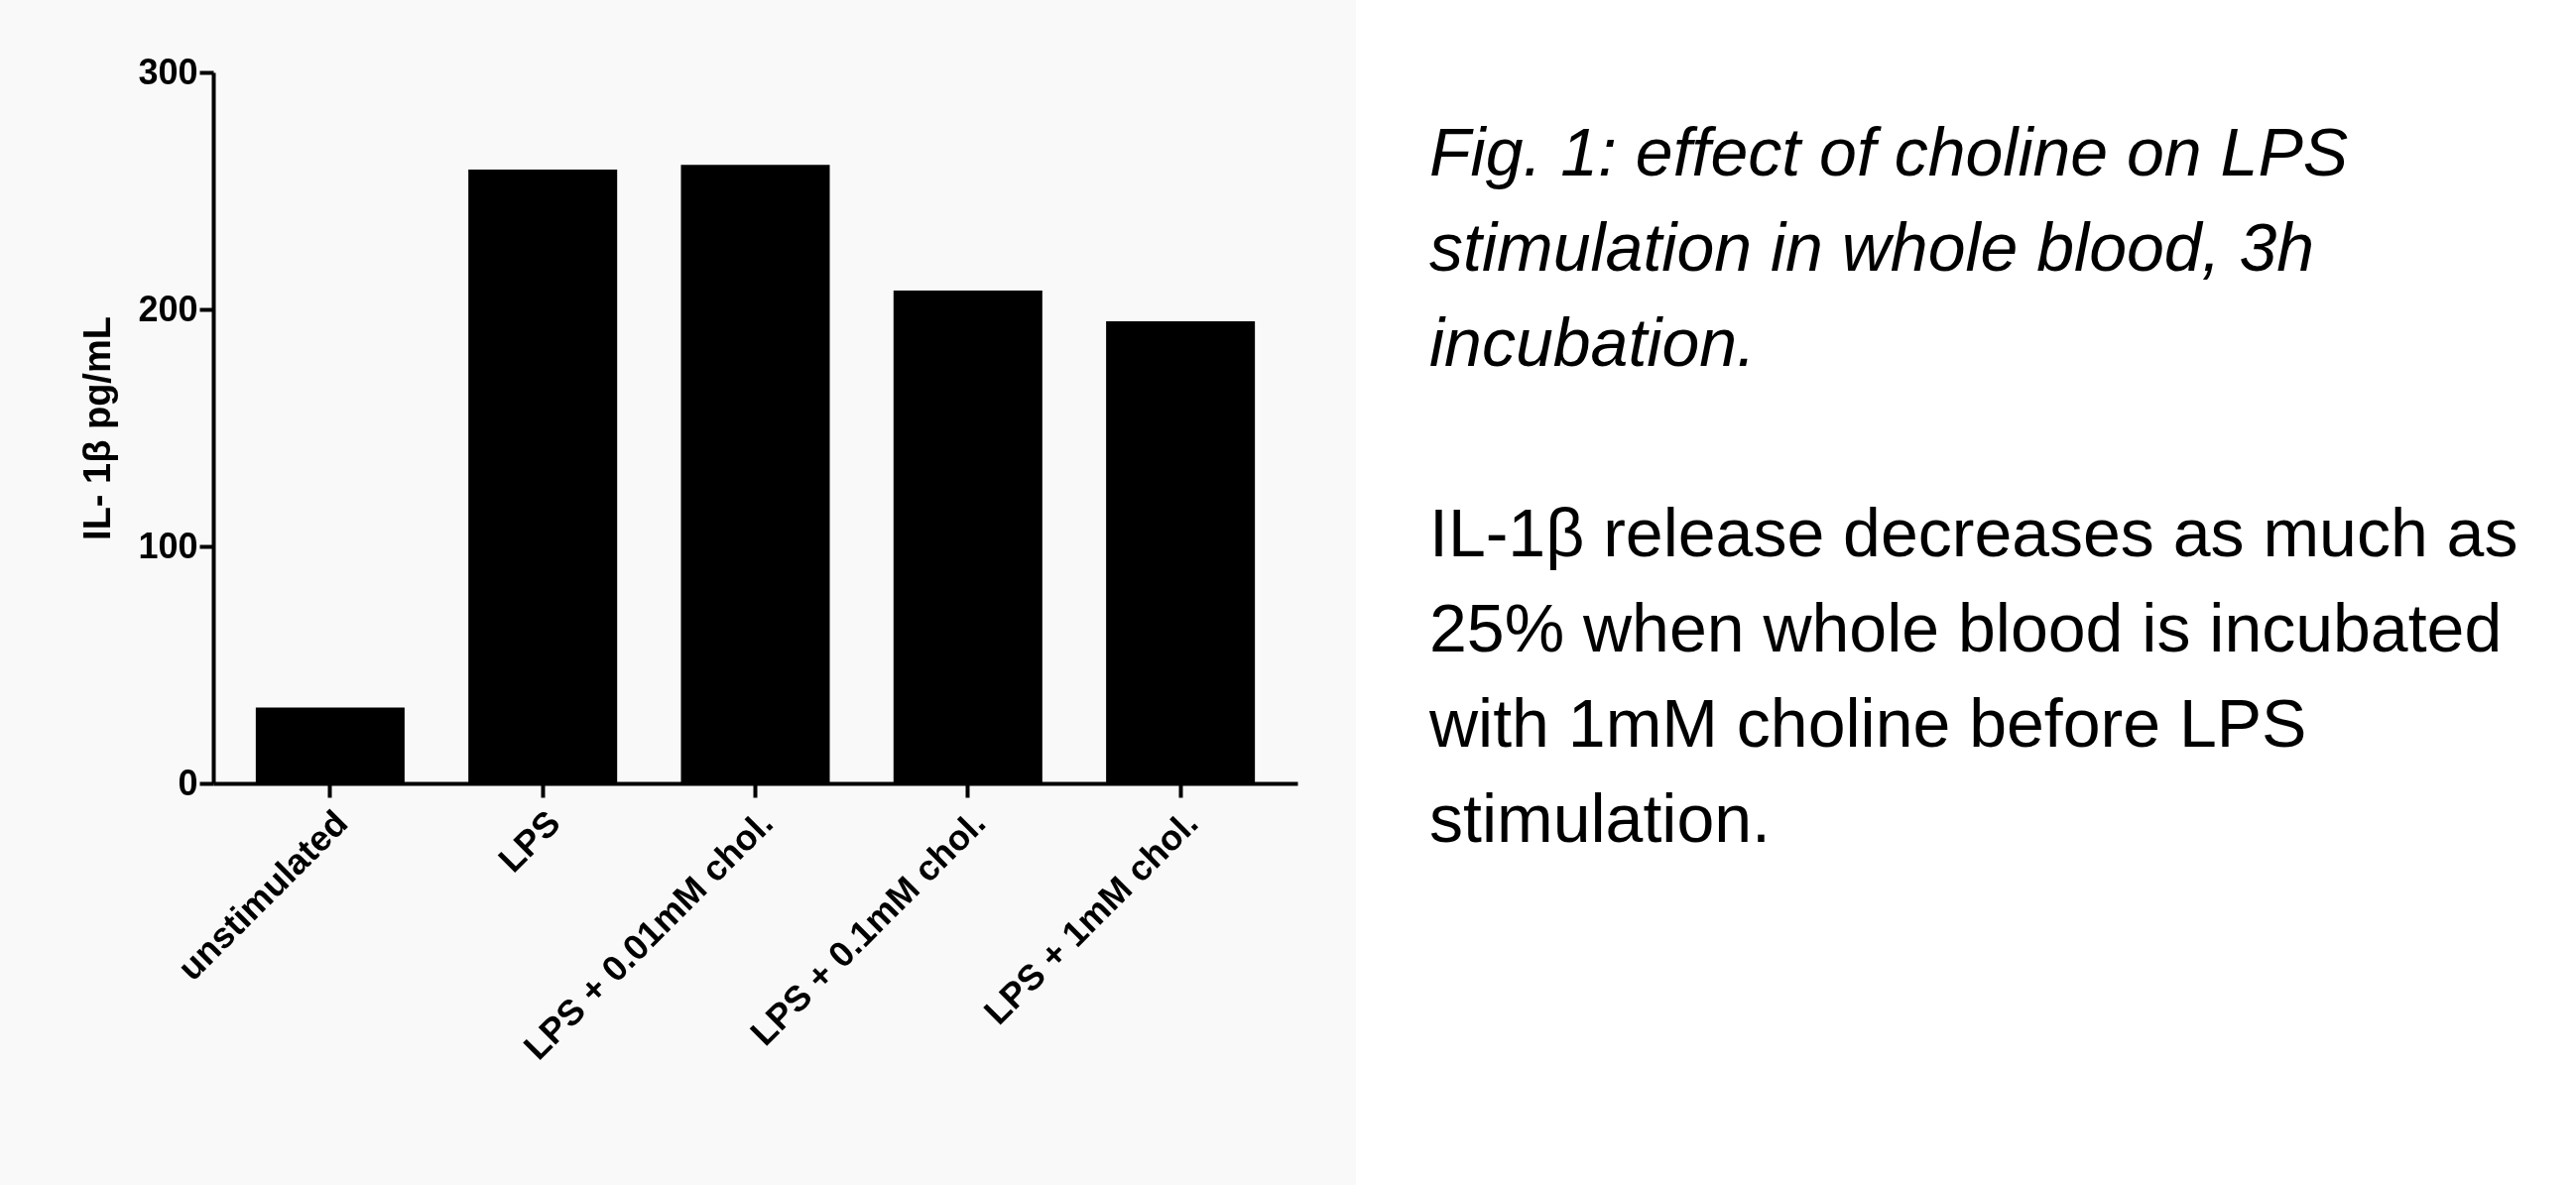 The image size is (2576, 1185). I want to click on y-axis-title: IL- 1β pg/mL, so click(97, 428).